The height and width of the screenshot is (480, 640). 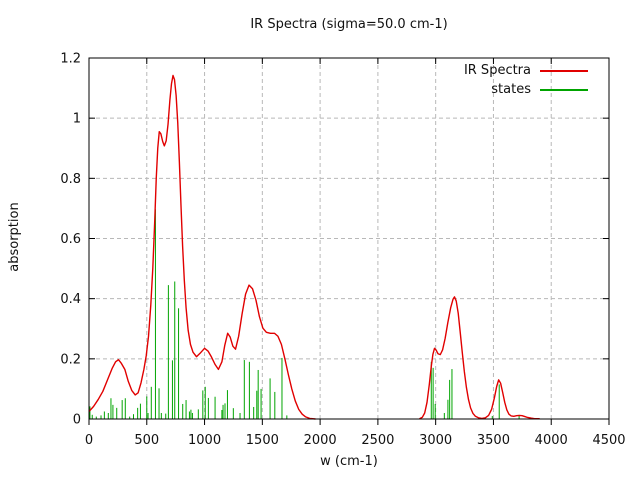 What do you see at coordinates (511, 89) in the screenshot?
I see `legend-label-states: states` at bounding box center [511, 89].